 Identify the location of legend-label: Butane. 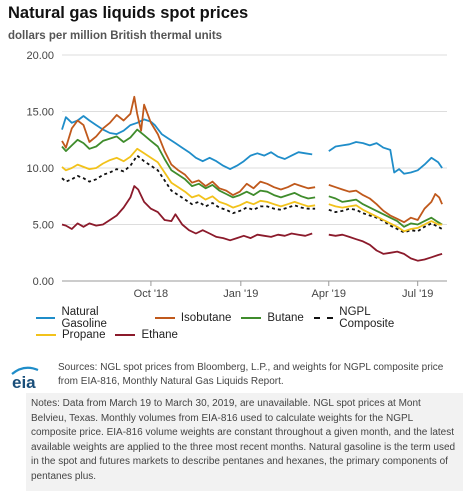
(285, 317).